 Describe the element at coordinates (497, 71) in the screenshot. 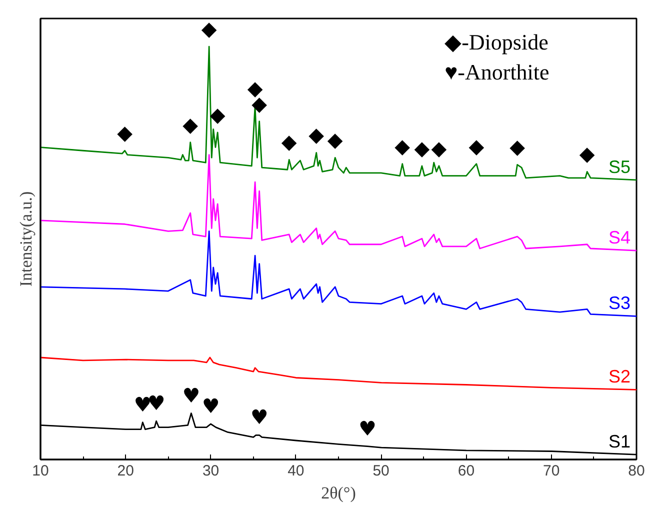

I see `annotation: ♥-Anorthite` at that location.